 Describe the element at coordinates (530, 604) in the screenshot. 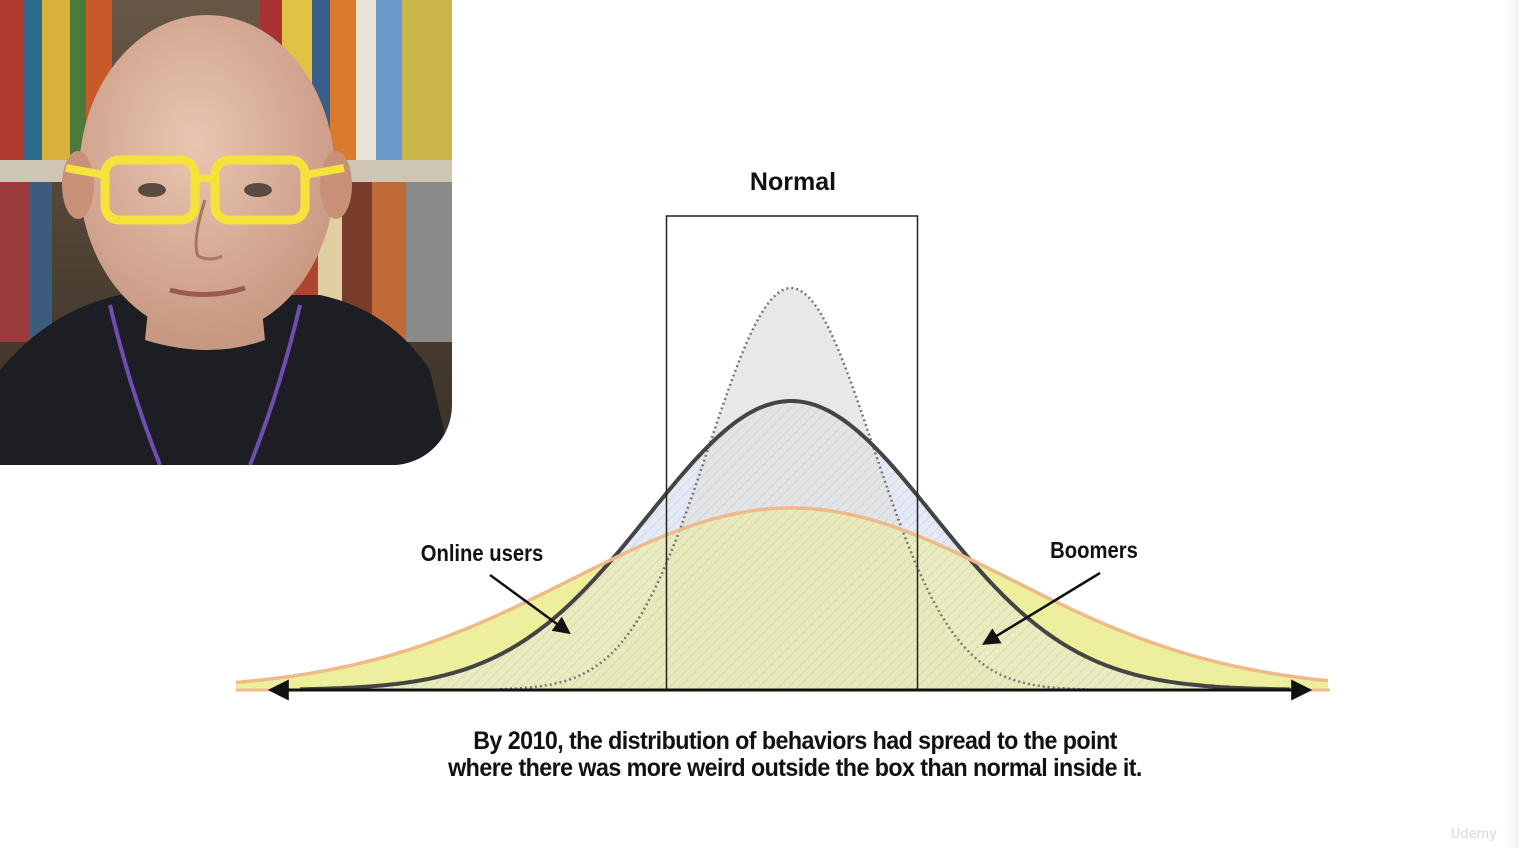

I see `arrow-online-users` at that location.